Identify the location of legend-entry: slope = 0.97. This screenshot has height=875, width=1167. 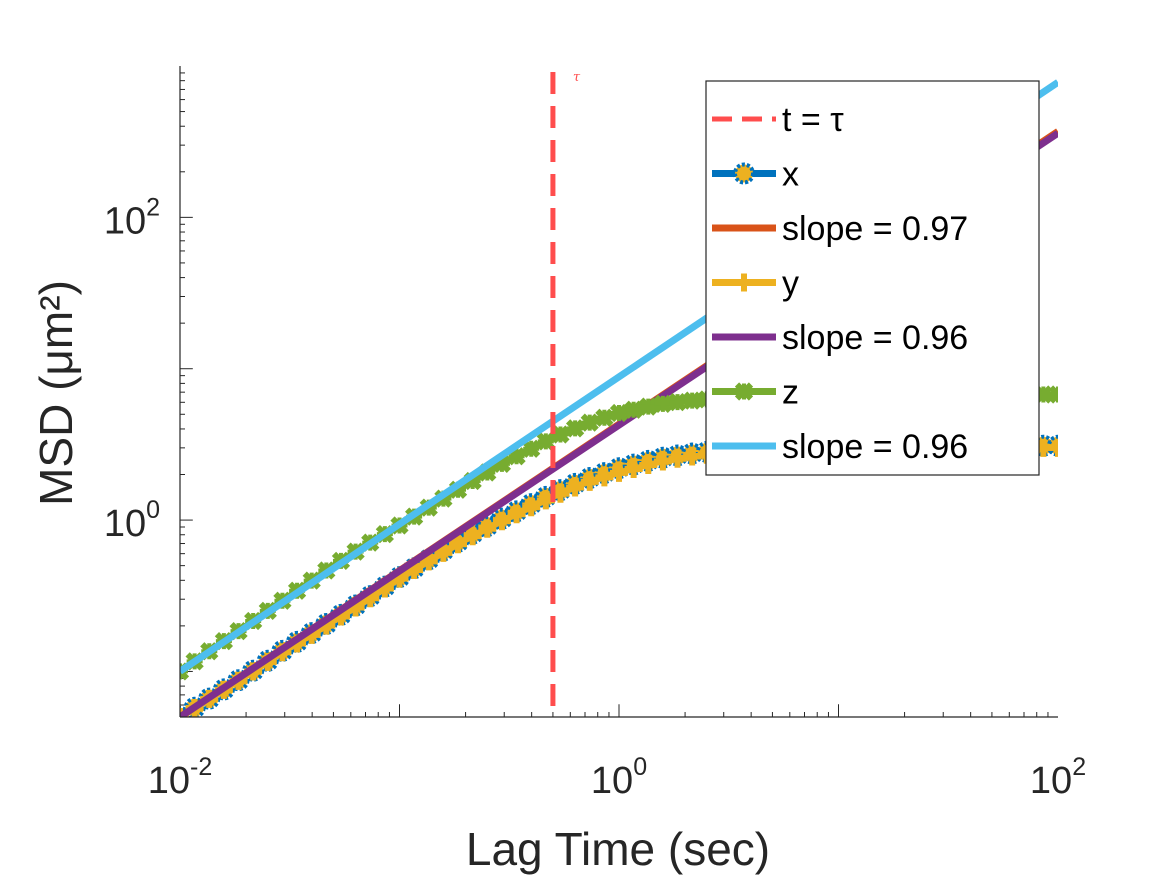
(840, 229).